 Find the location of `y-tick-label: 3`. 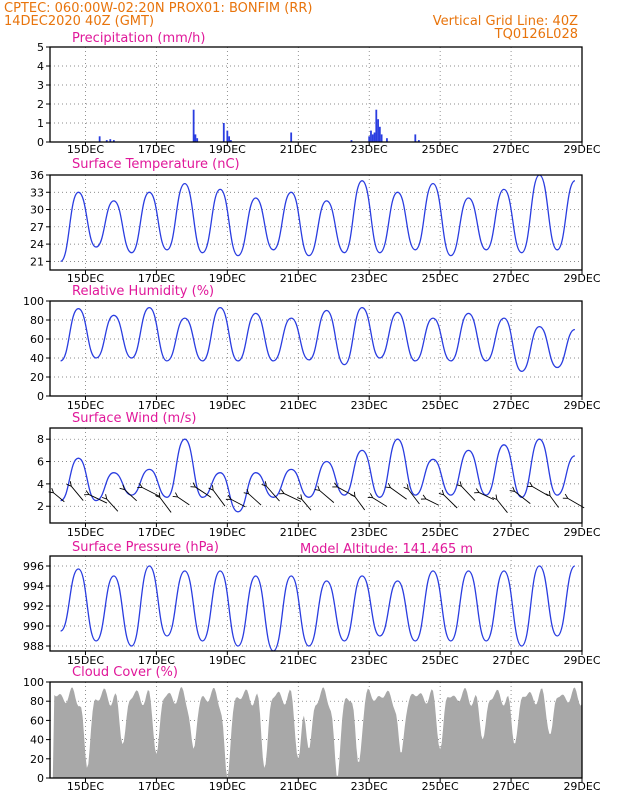

y-tick-label: 3 is located at coordinates (40, 85).